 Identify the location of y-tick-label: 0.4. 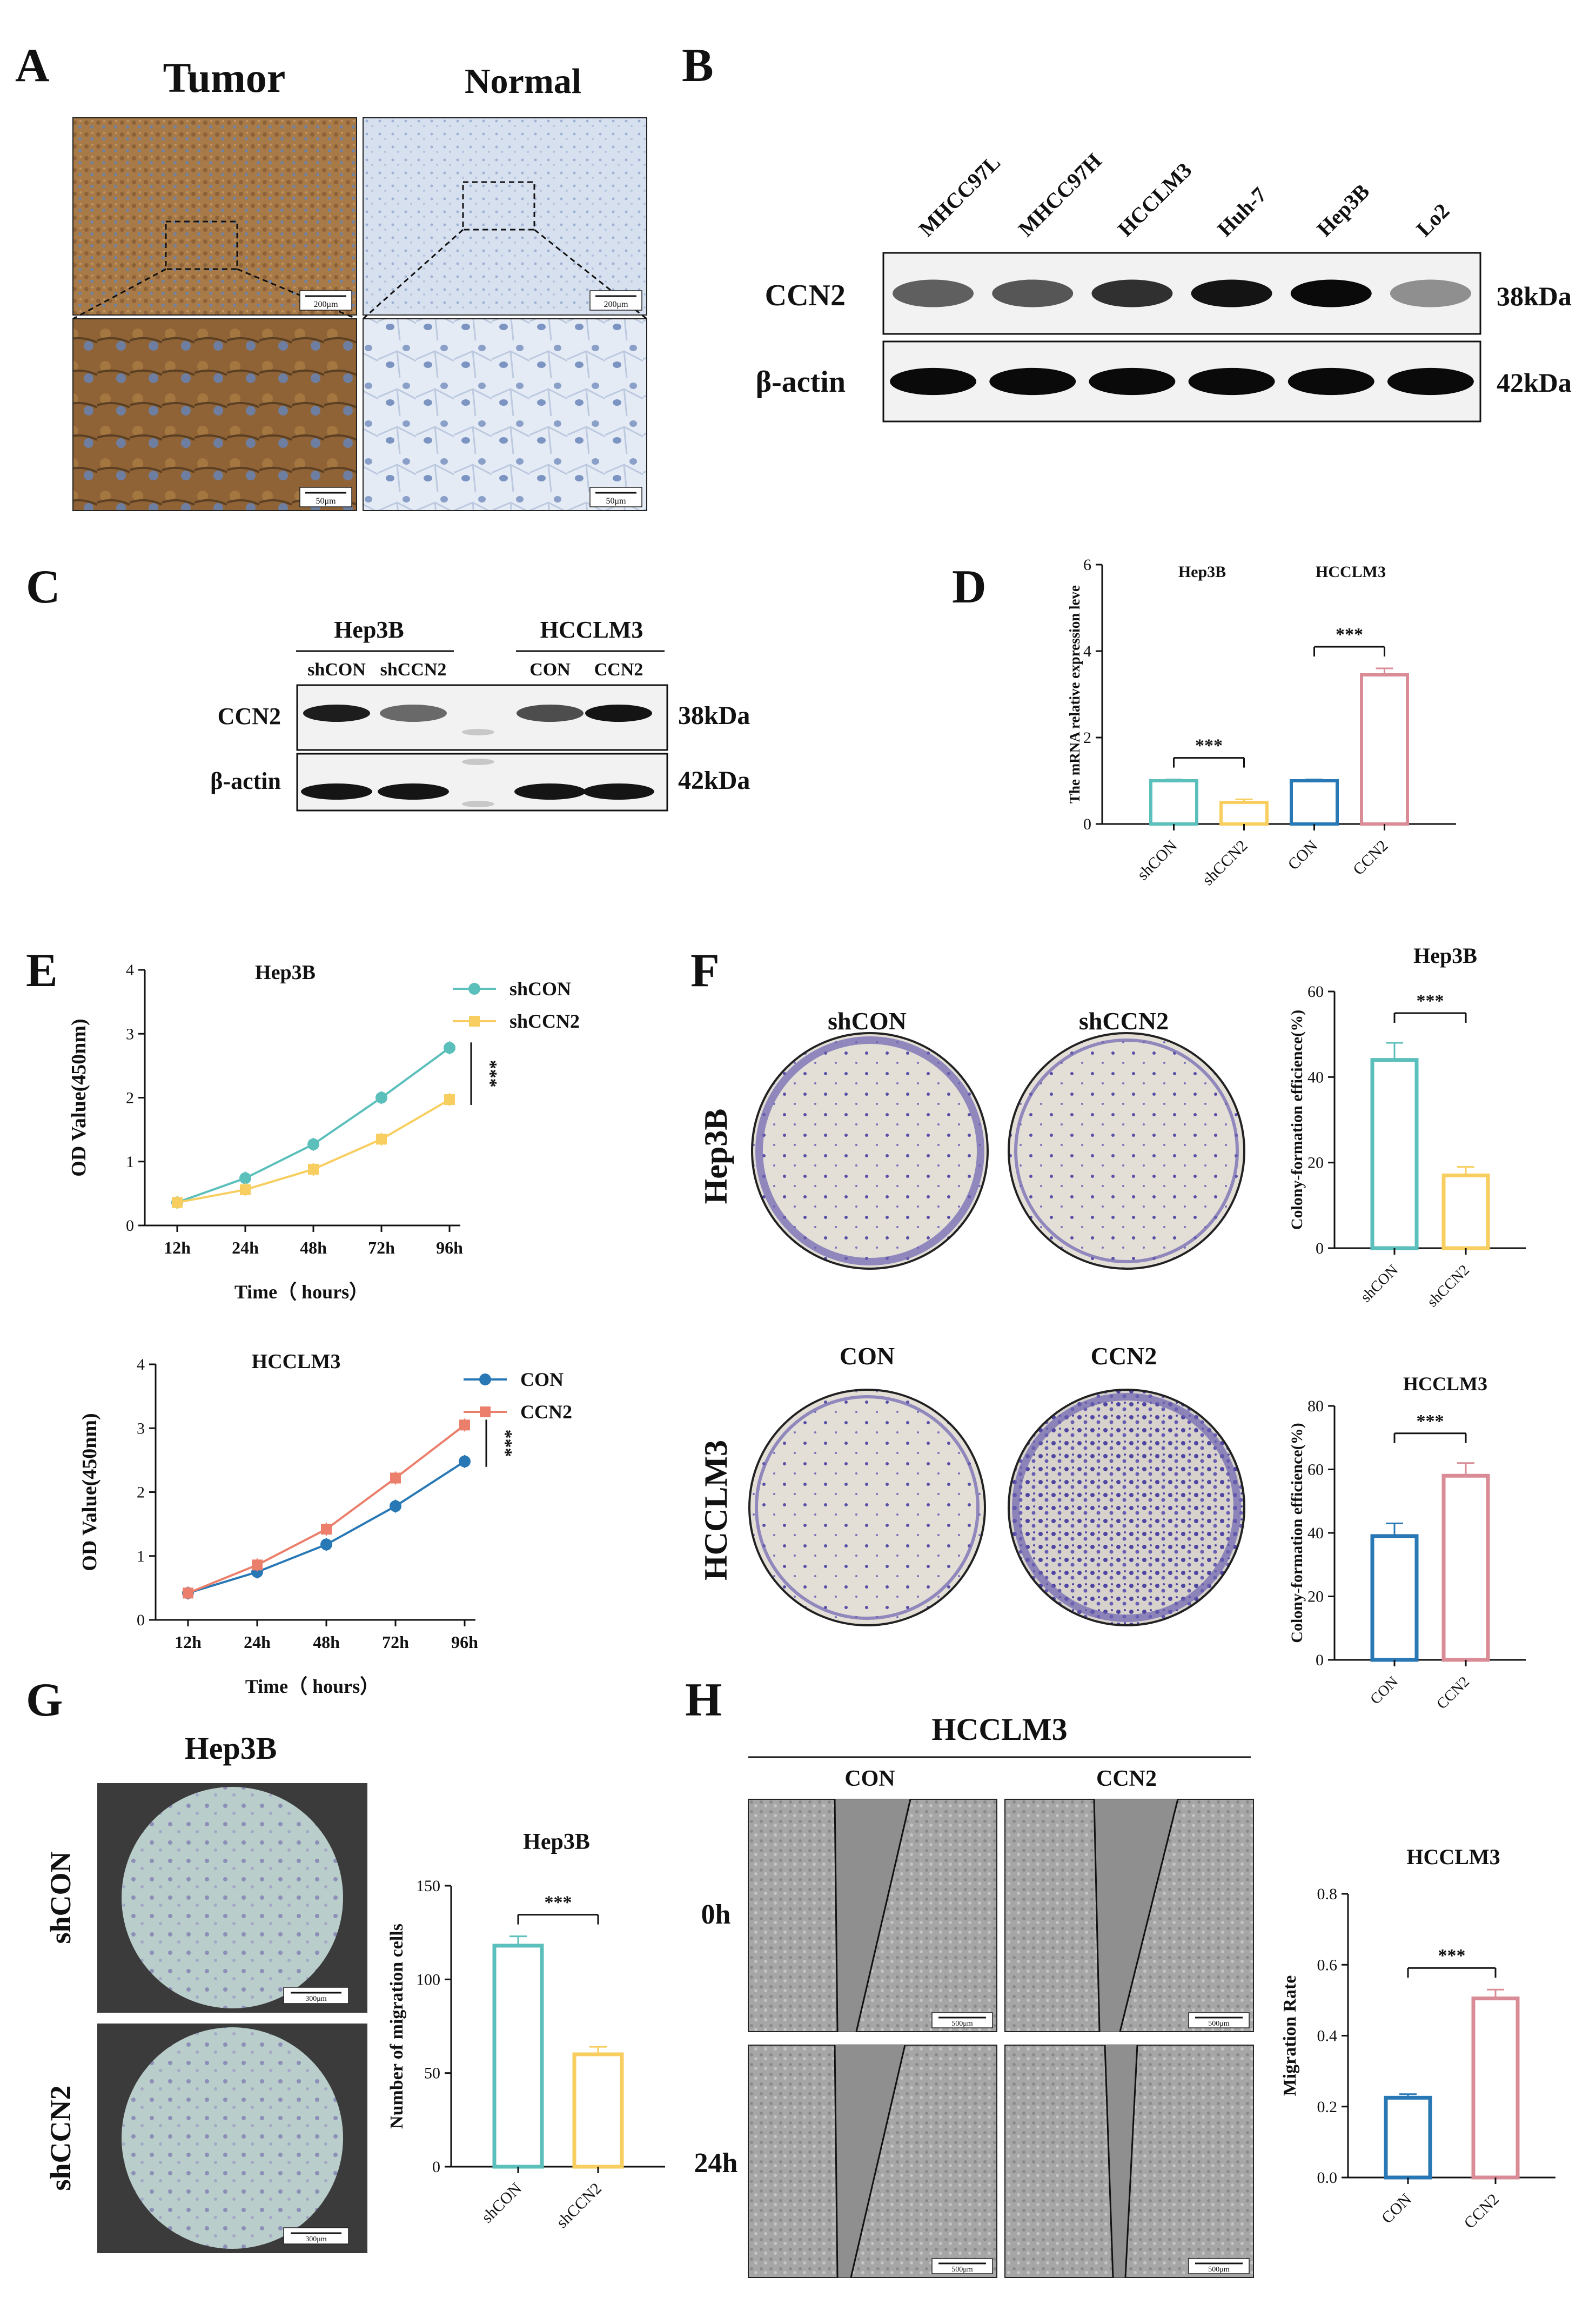
(1327, 2036).